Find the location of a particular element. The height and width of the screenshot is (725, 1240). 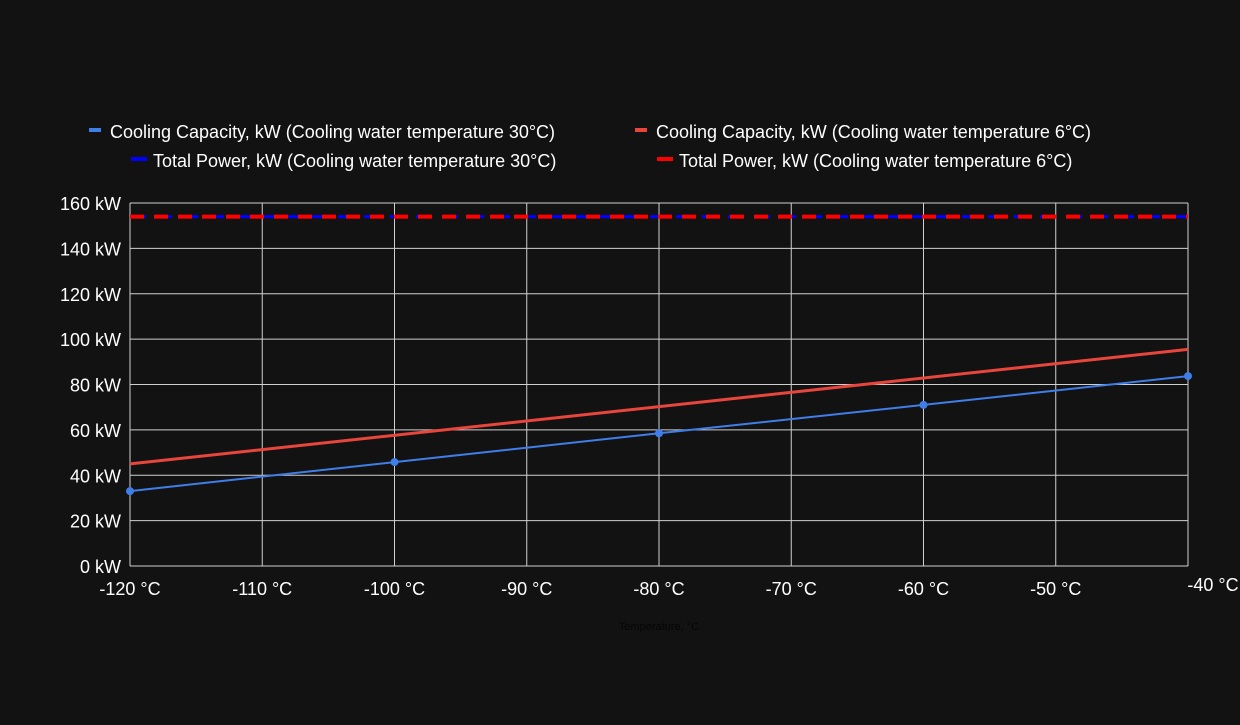

y-tick-label: 80 kW is located at coordinates (95, 386).